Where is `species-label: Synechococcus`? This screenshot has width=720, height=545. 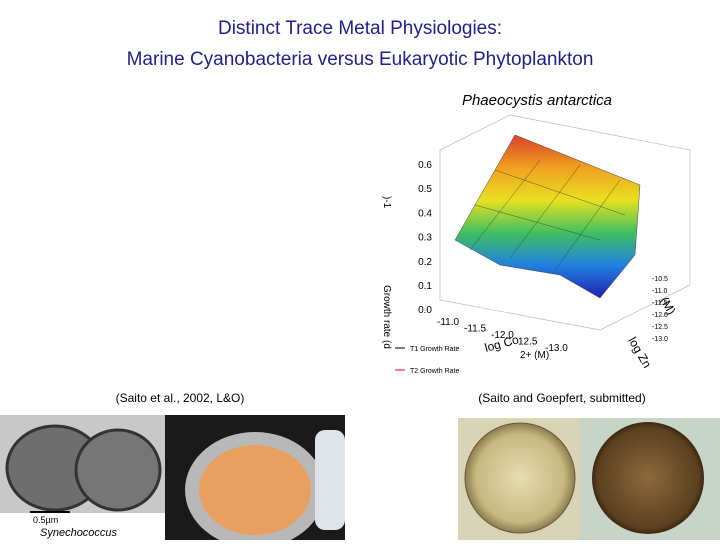
species-label: Synechococcus is located at coordinates (79, 533).